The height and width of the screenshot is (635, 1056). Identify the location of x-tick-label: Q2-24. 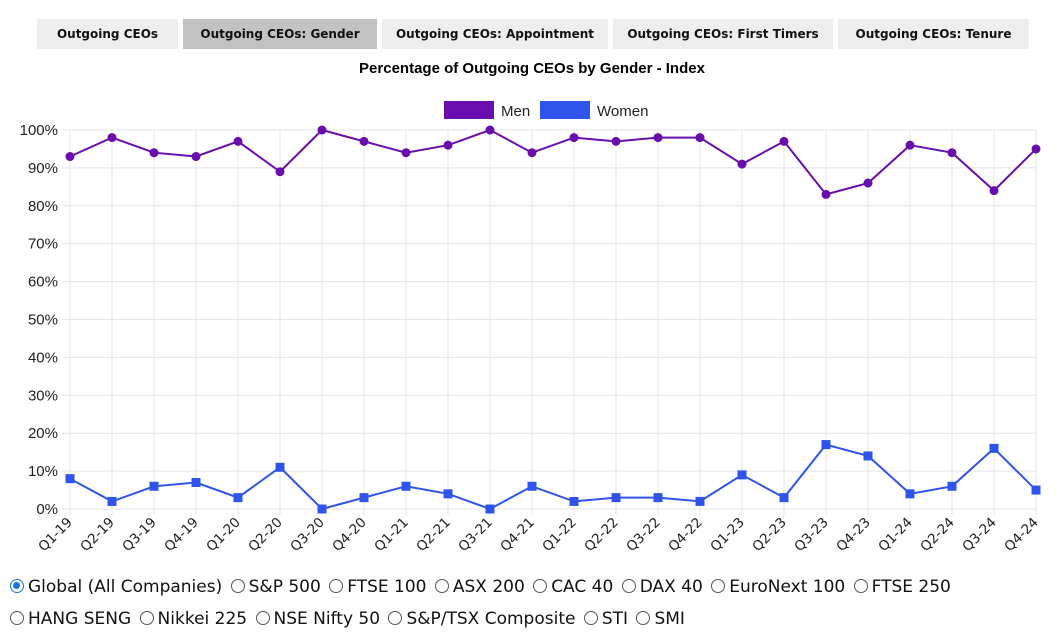
(937, 535).